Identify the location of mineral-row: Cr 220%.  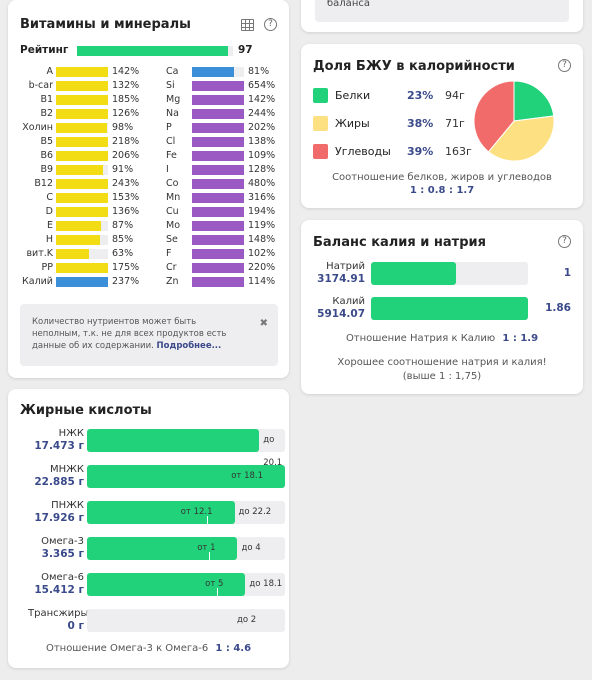
(226, 268).